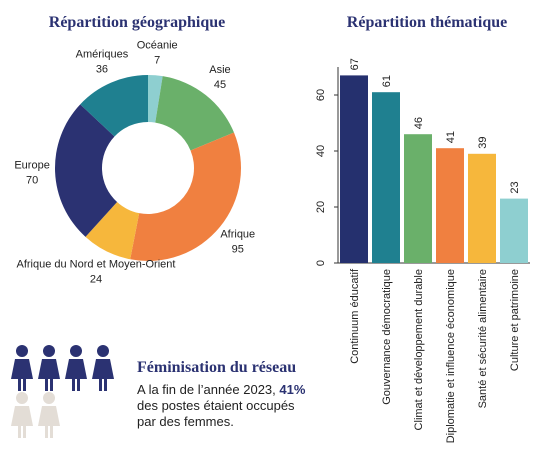 This screenshot has height=454, width=553. What do you see at coordinates (31, 166) in the screenshot?
I see `slice-label: Europe` at bounding box center [31, 166].